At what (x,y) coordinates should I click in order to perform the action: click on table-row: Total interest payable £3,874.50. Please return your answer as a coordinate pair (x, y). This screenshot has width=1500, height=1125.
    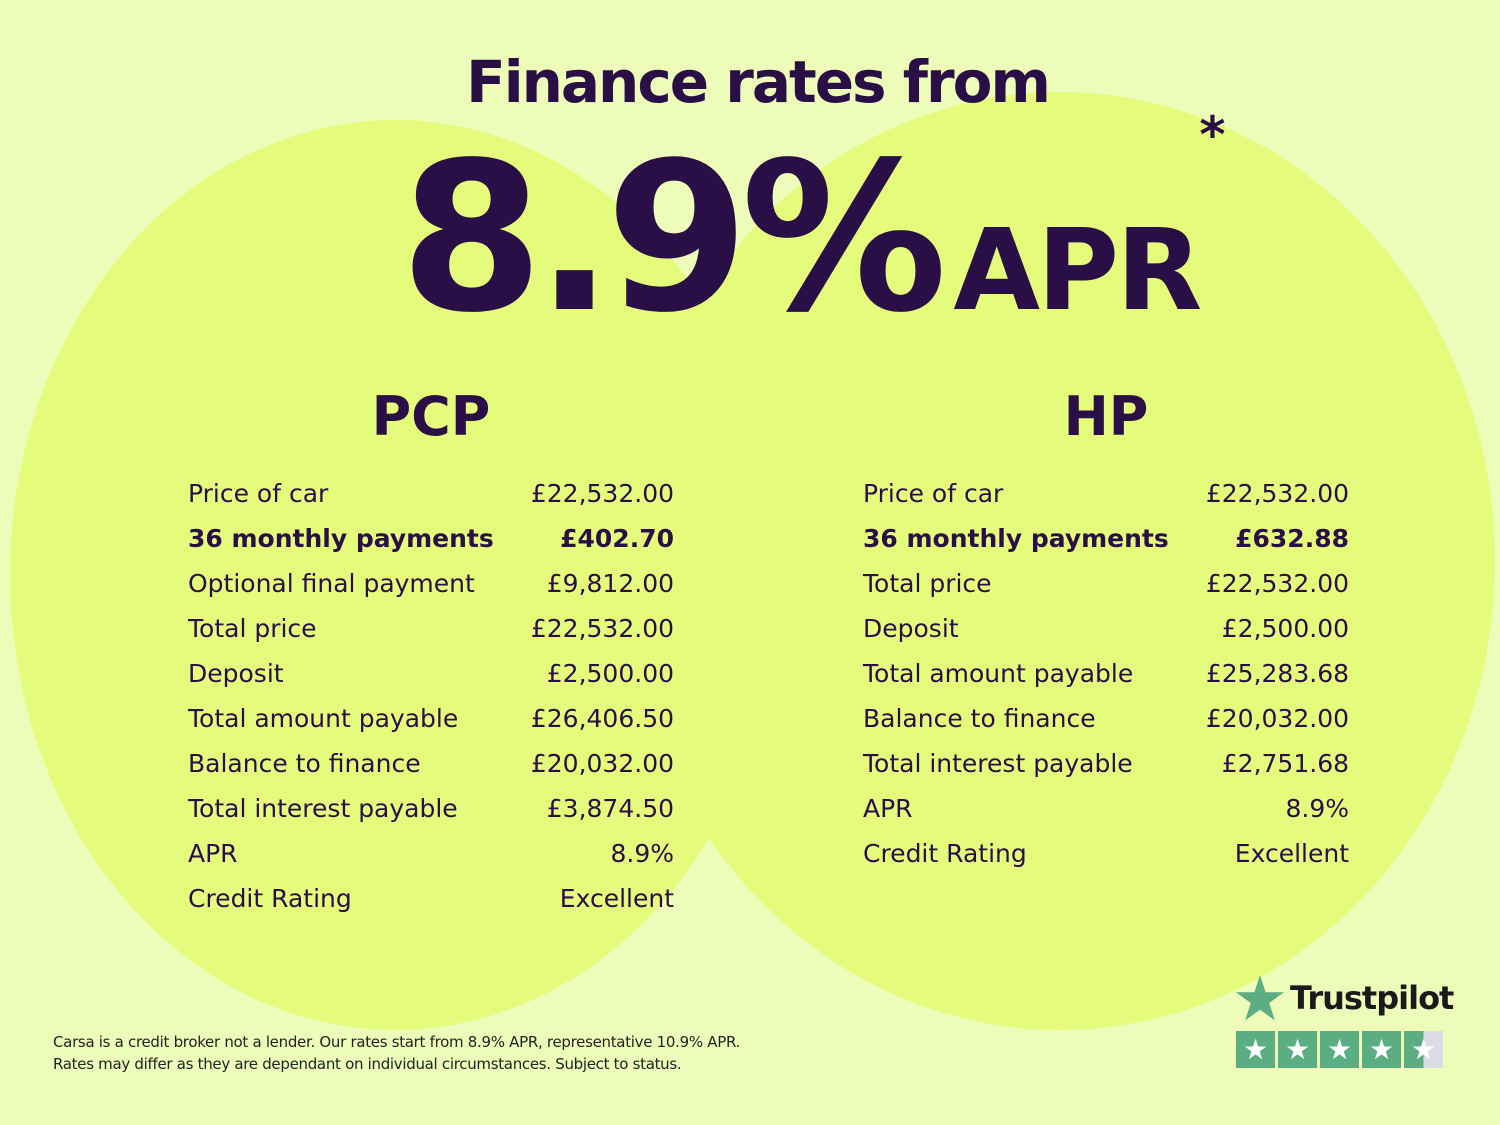
    Looking at the image, I should click on (431, 808).